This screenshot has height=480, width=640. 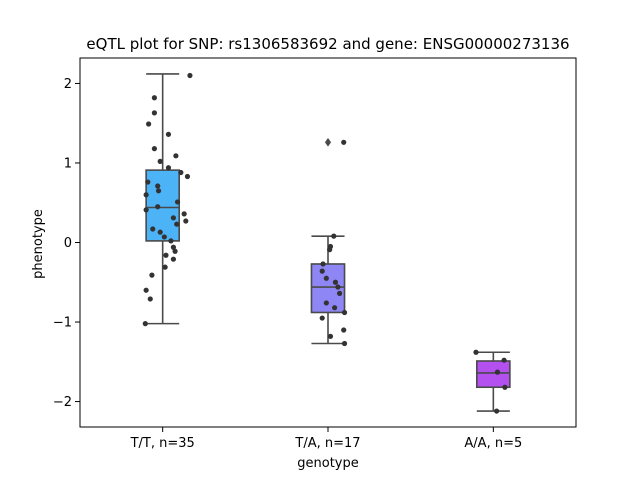 I want to click on y-tick-label: −2, so click(x=62, y=402).